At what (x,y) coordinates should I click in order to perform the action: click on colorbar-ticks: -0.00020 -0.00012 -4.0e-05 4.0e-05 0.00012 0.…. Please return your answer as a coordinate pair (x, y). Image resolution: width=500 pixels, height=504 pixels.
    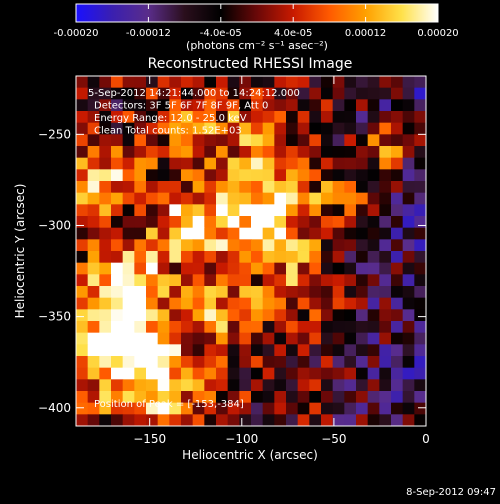
    Looking at the image, I should click on (256, 21).